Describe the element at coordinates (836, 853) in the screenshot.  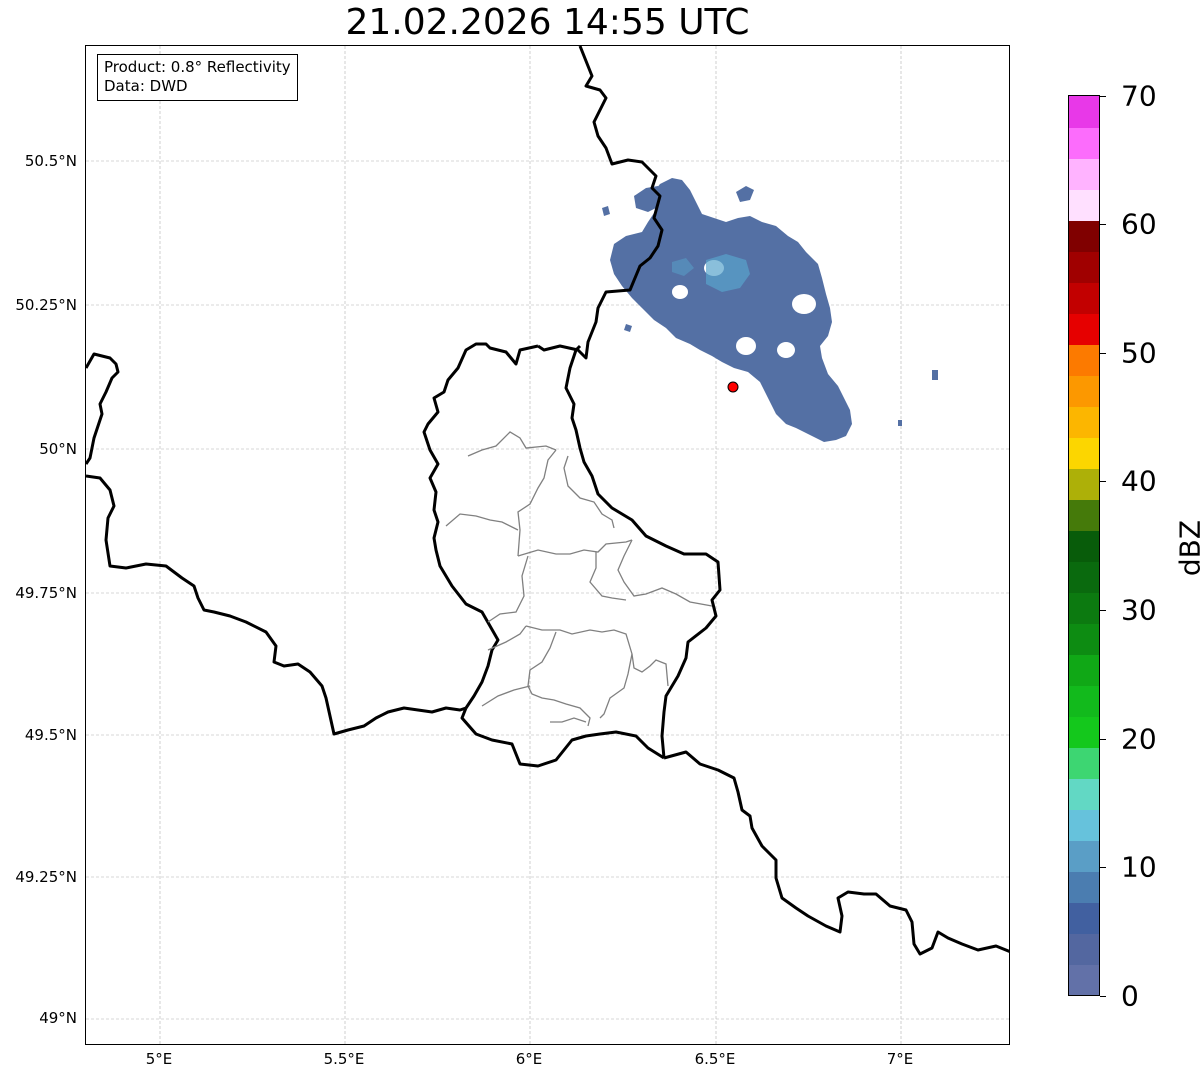
I see `border-fr-de` at that location.